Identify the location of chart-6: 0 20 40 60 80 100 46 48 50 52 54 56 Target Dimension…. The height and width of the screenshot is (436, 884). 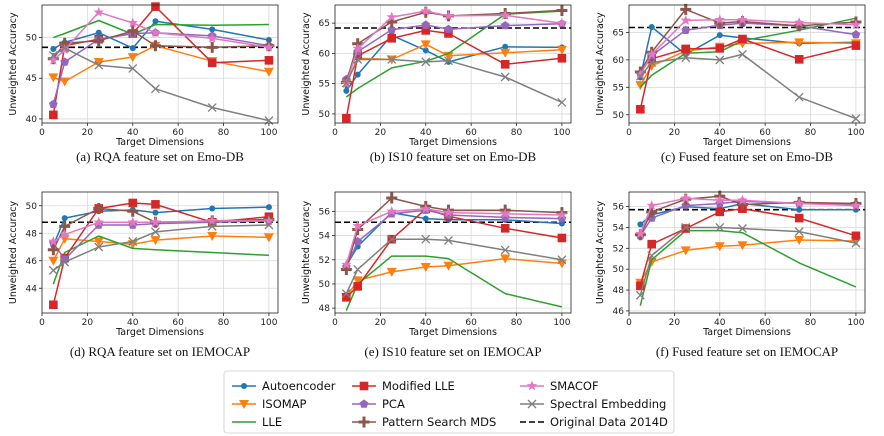
(730, 274).